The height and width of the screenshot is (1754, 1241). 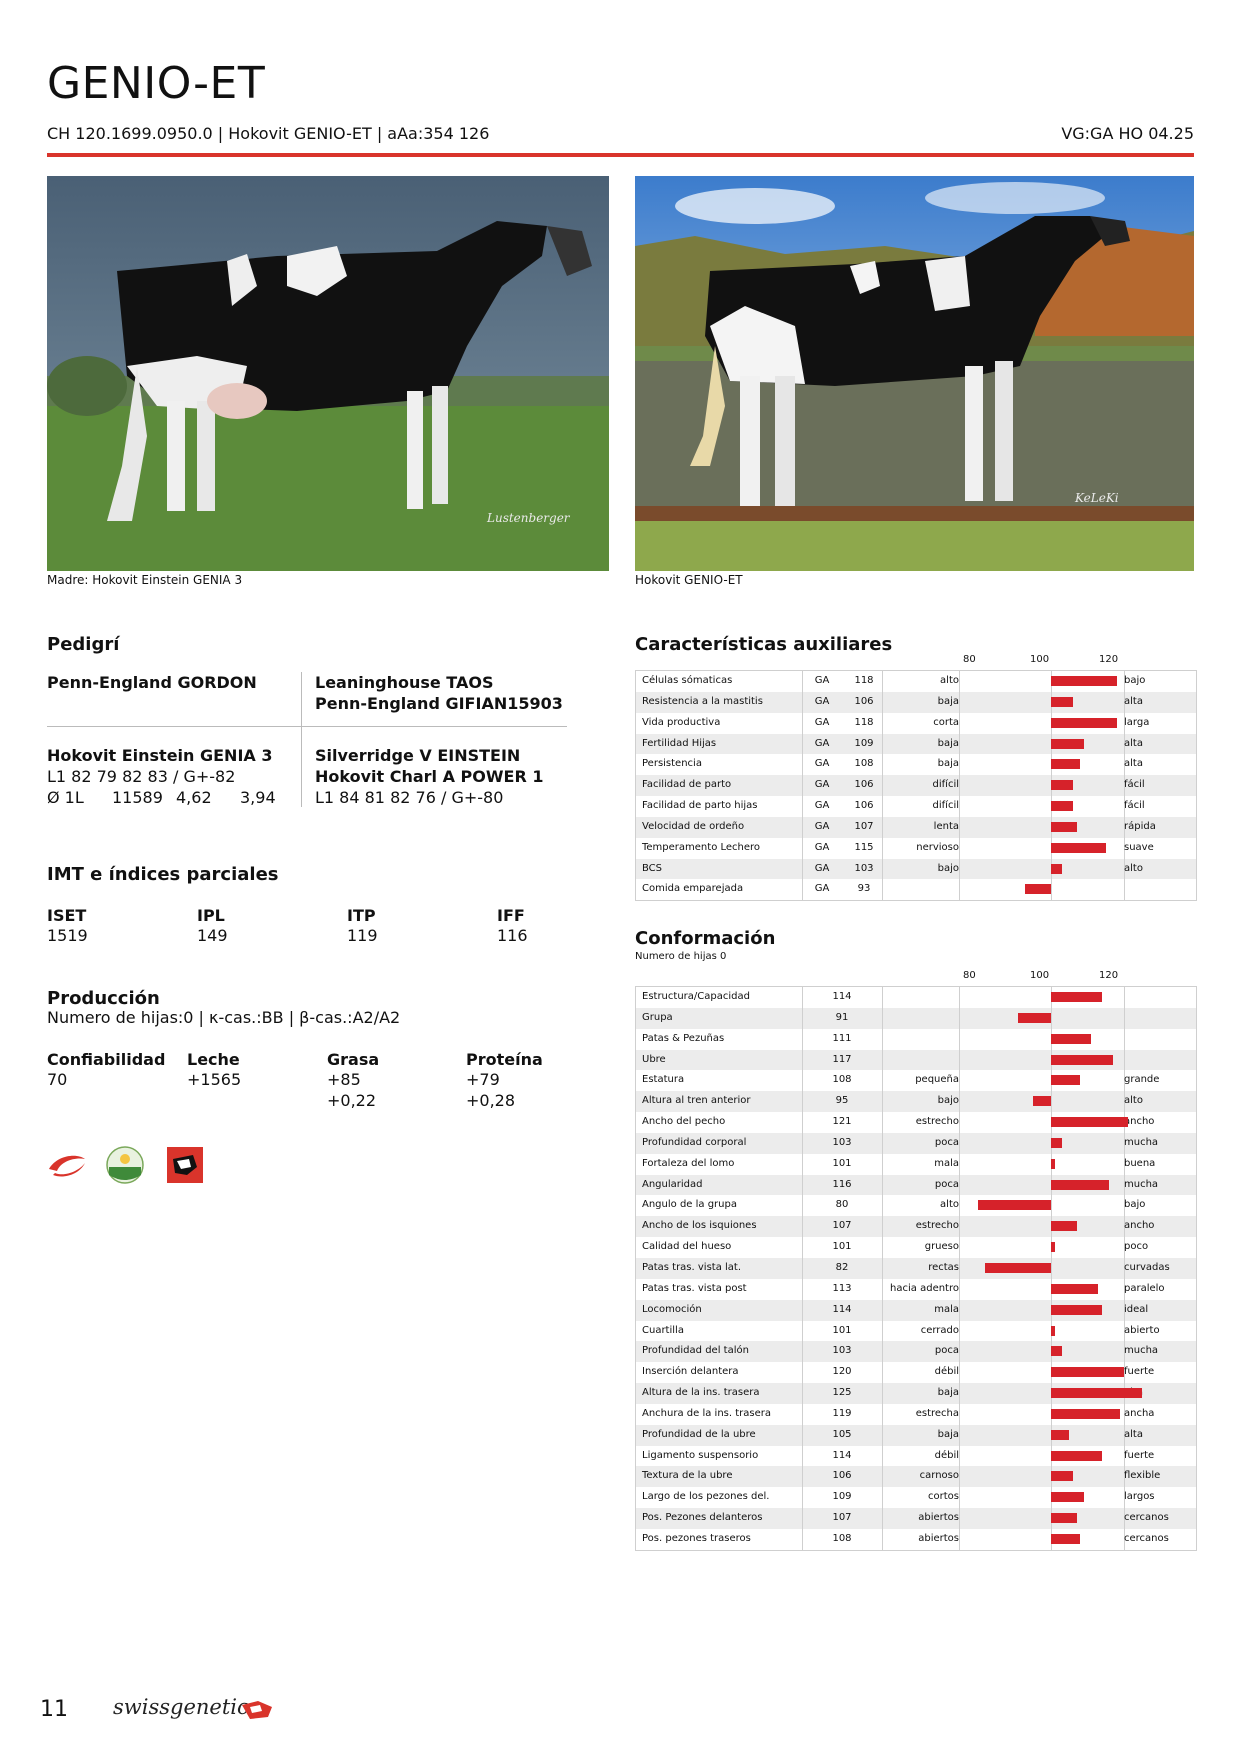 What do you see at coordinates (948, 1101) in the screenshot?
I see `trait-low-label: bajo` at bounding box center [948, 1101].